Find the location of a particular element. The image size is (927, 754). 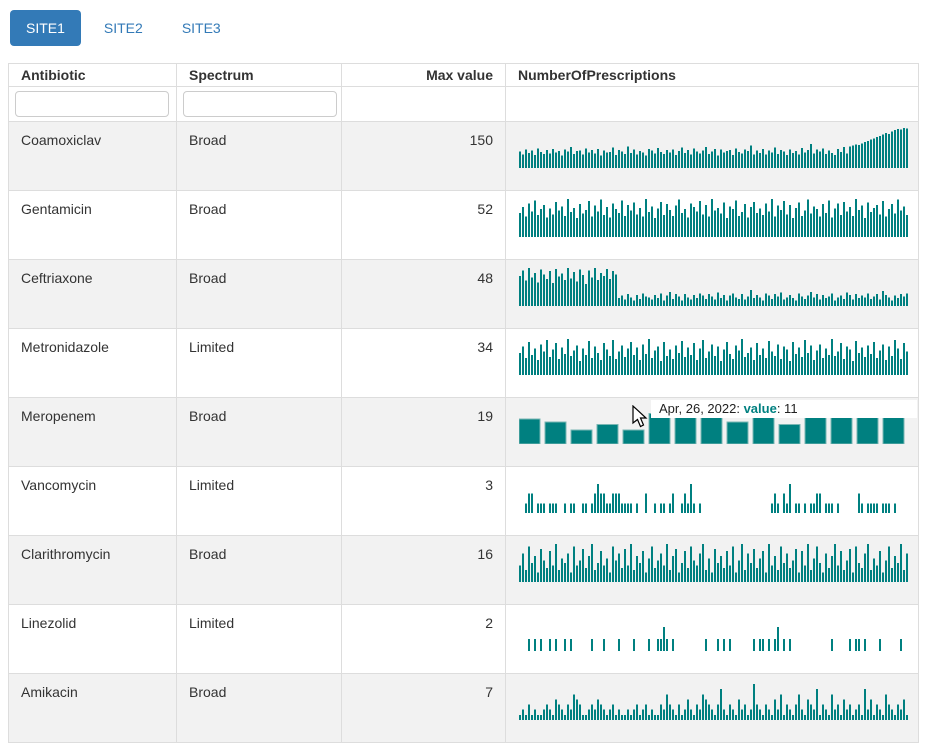

table-row: Ceftriaxone Broad 48 is located at coordinates (463, 294).